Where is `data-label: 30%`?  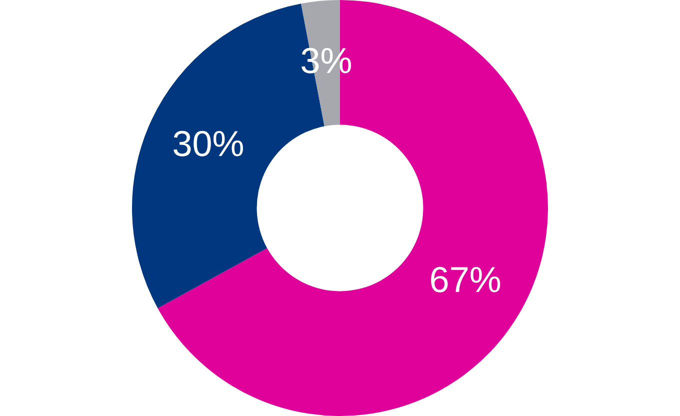
data-label: 30% is located at coordinates (208, 143).